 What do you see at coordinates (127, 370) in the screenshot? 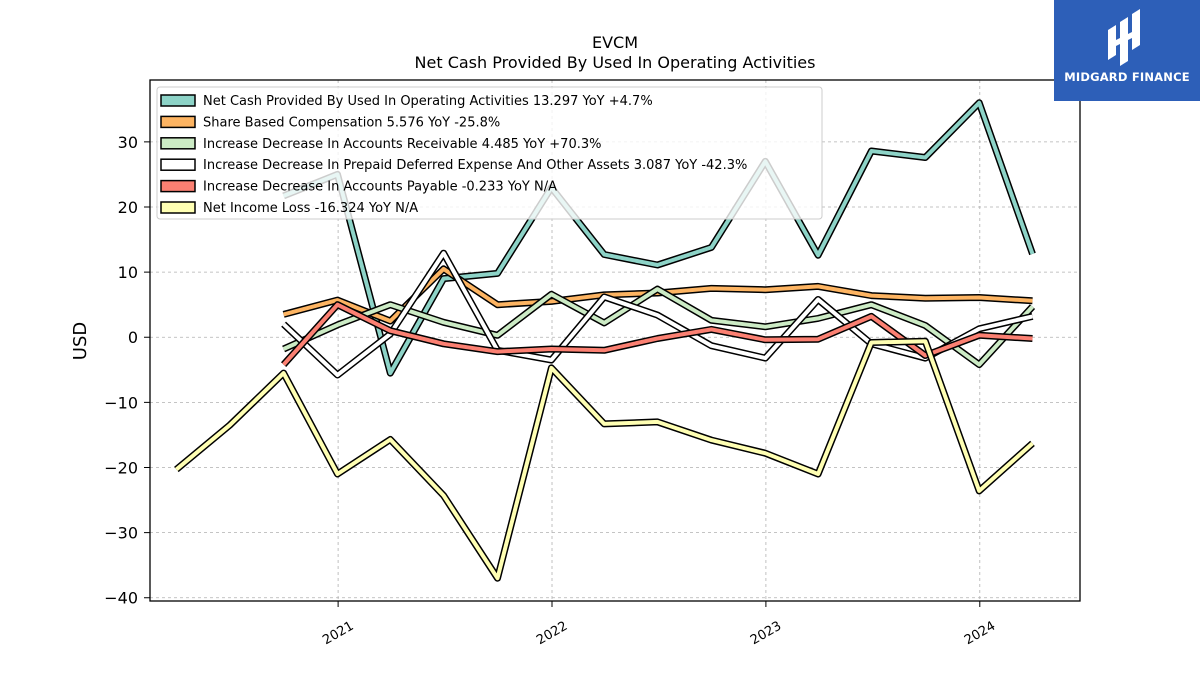
I see `y-axis: −40 −30 −20 −10 0 10 20 30` at bounding box center [127, 370].